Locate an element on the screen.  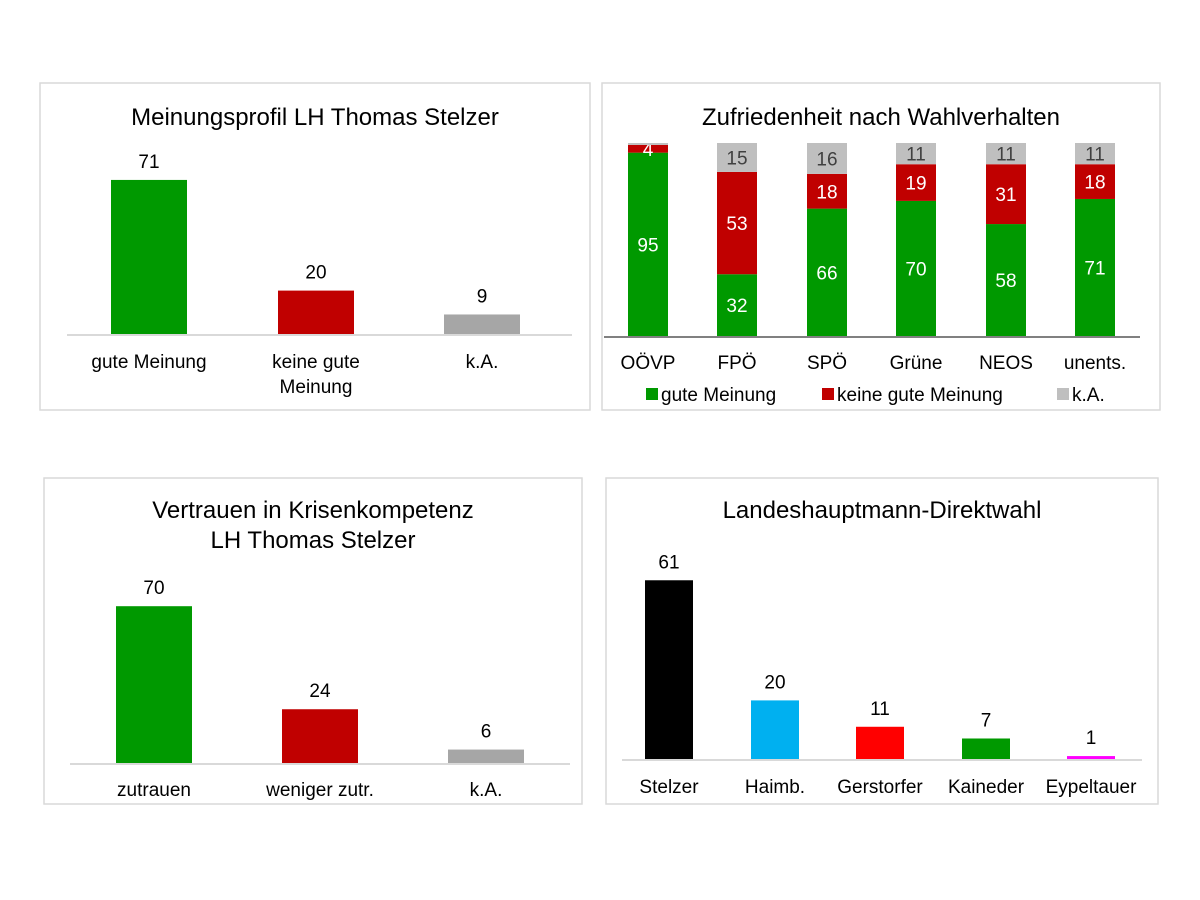
category-label: Grüne is located at coordinates (916, 363).